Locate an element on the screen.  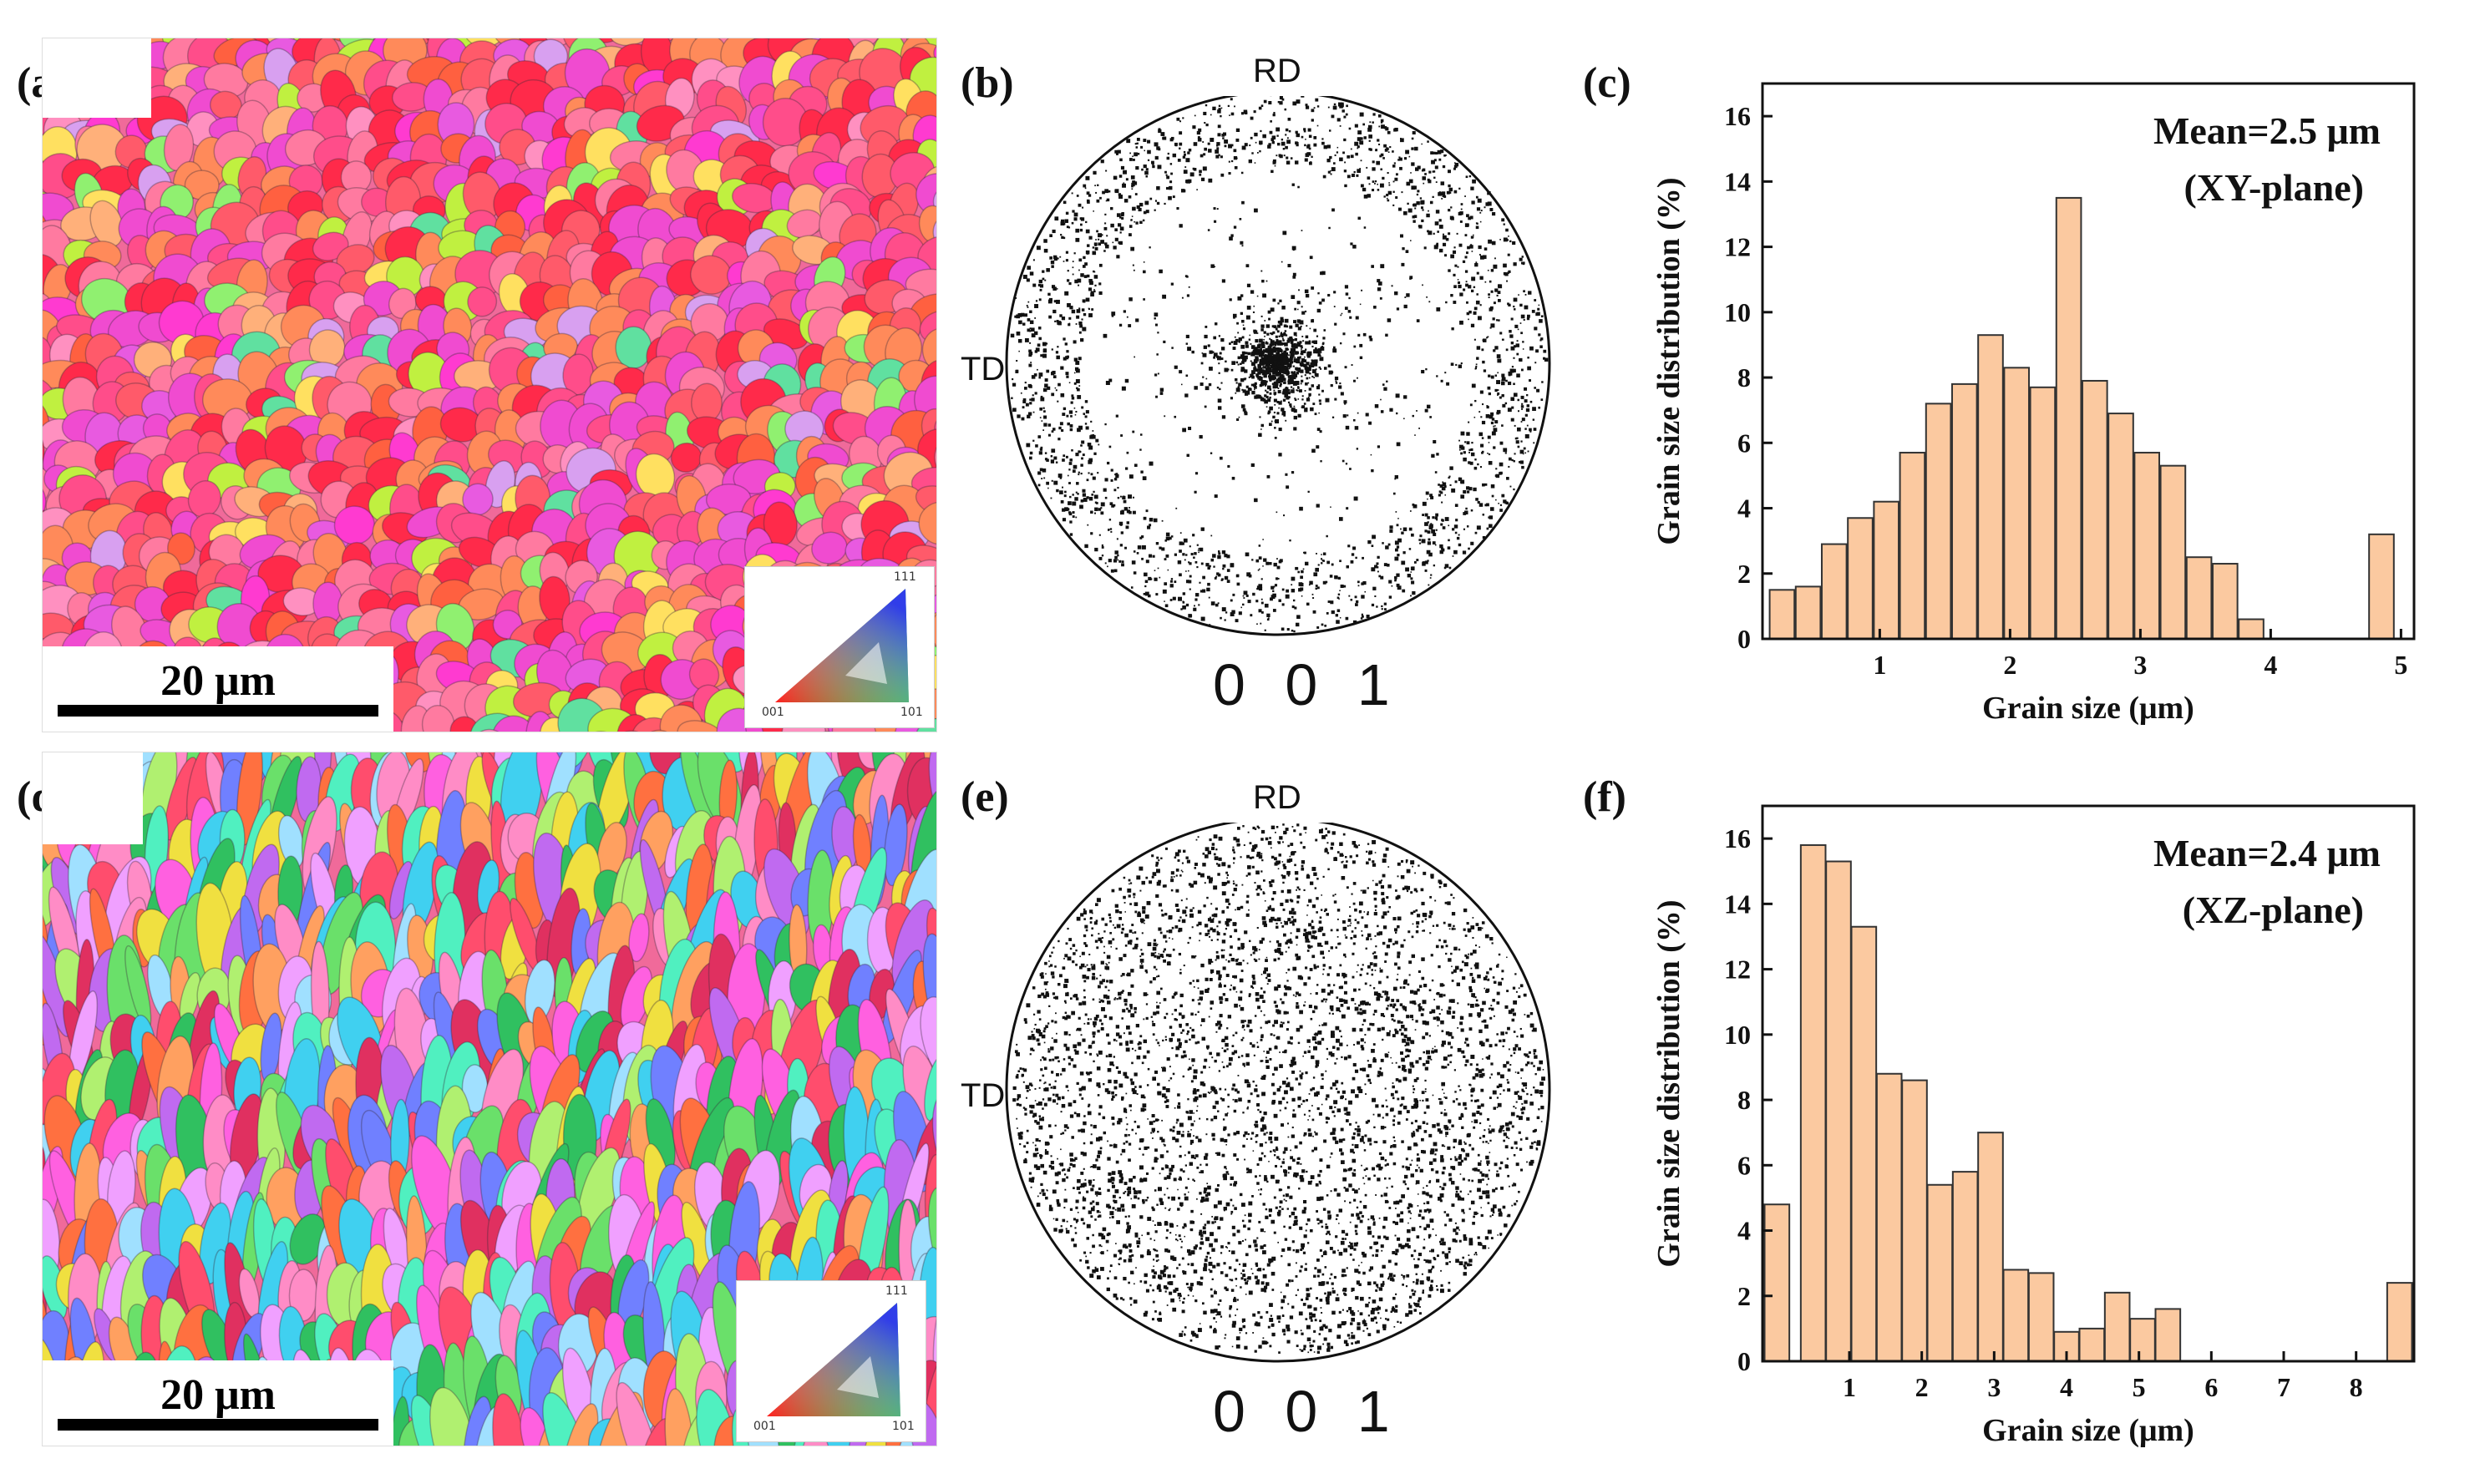
pole-figure-graphic is located at coordinates (1278, 366).